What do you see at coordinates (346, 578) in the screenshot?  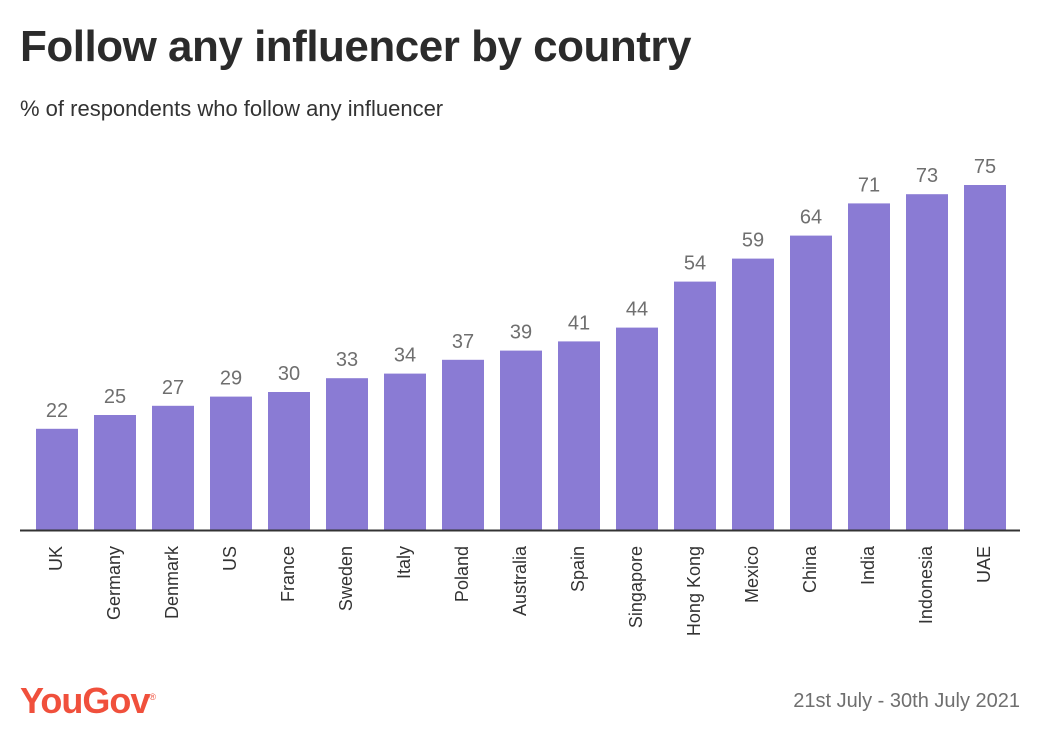 I see `x-tick-label: Sweden` at bounding box center [346, 578].